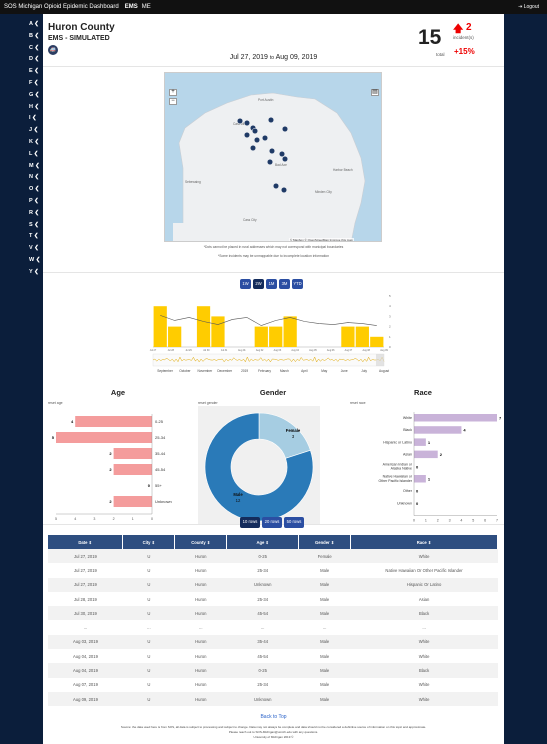 Image resolution: width=547 pixels, height=744 pixels. What do you see at coordinates (273, 699) in the screenshot?
I see `table-row: Aug 09, 2019 U Huron Unknown Male White` at bounding box center [273, 699].